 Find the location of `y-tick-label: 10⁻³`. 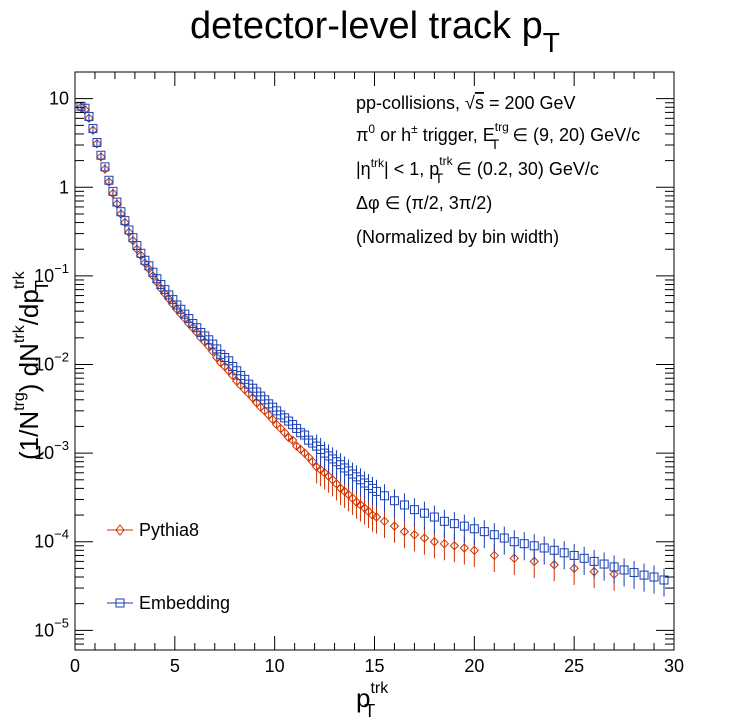

y-tick-label: 10⁻³ is located at coordinates (51, 450).